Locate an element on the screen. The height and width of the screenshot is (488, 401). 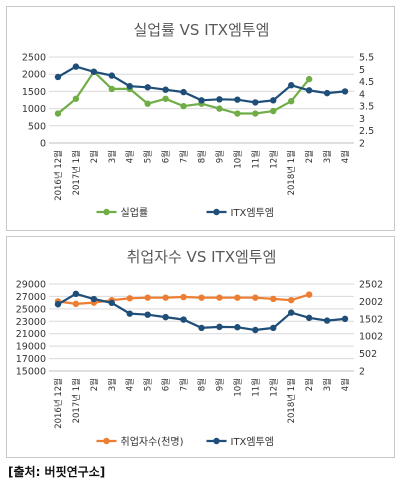
legend-entry: 실업률 is located at coordinates (122, 212).